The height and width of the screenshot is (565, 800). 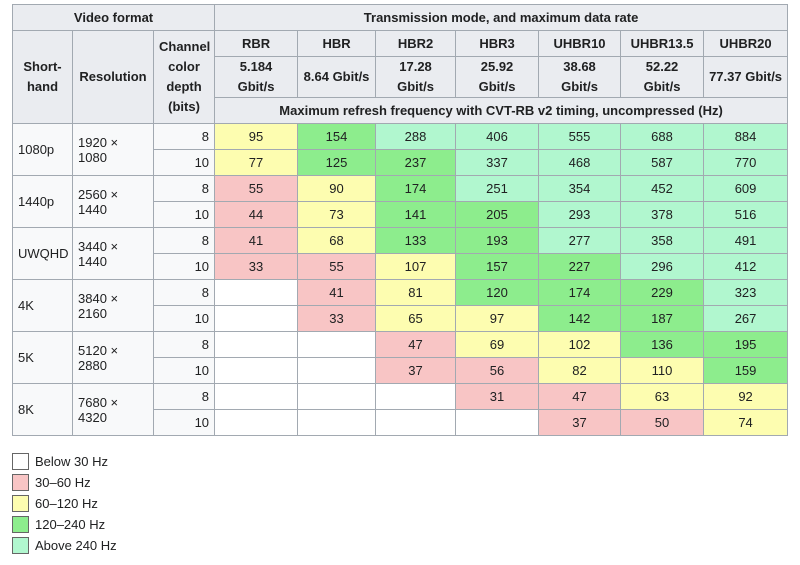 What do you see at coordinates (70, 524) in the screenshot?
I see `legend-label: 120–240 Hz` at bounding box center [70, 524].